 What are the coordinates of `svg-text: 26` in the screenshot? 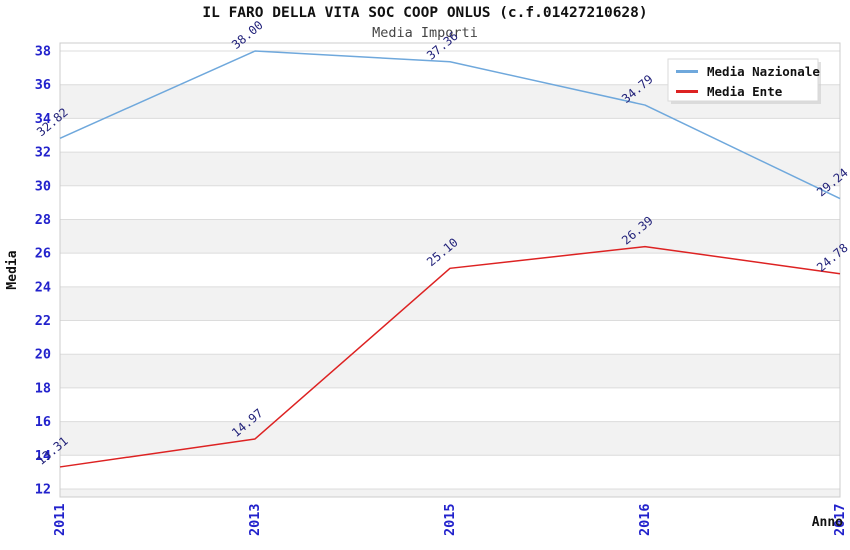 It's located at (43, 254).